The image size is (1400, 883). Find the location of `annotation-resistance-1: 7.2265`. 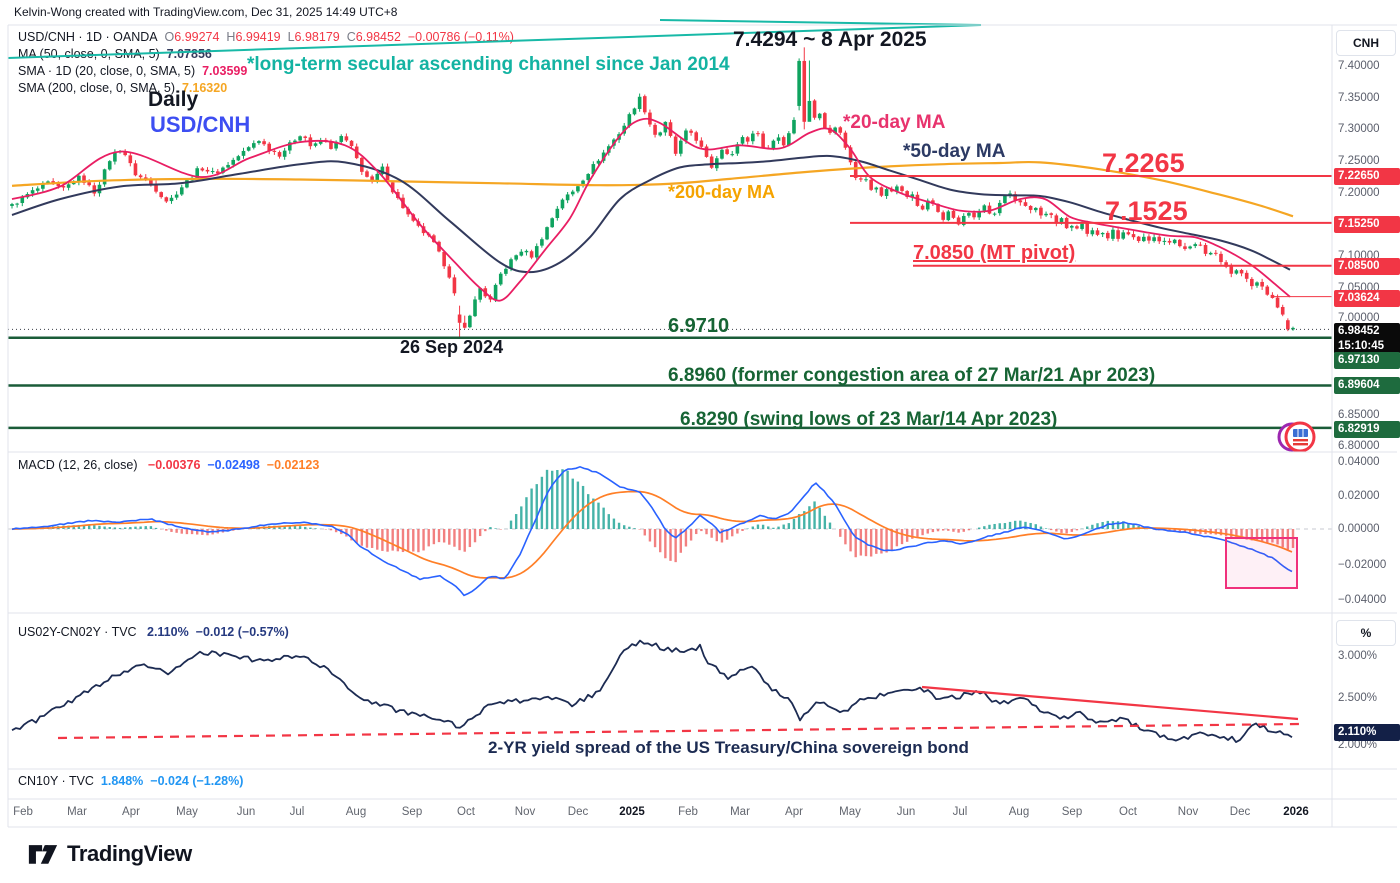

annotation-resistance-1: 7.2265 is located at coordinates (1143, 163).